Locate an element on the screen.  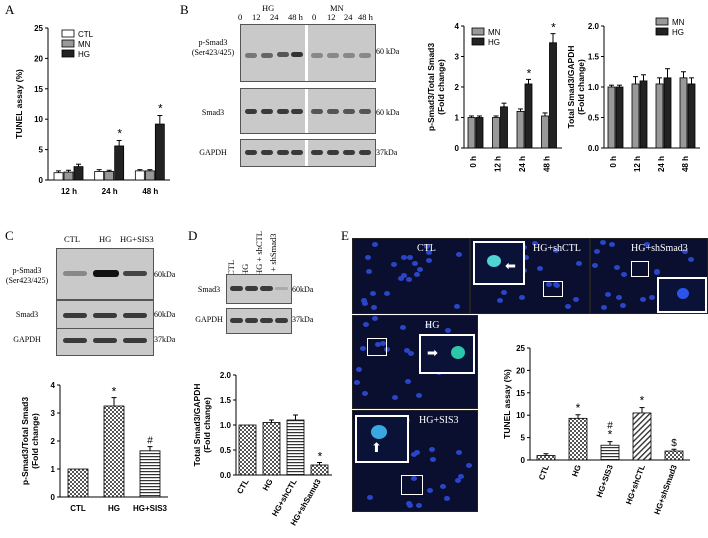
y-tick-label: 2.0 is located at coordinates (594, 26).